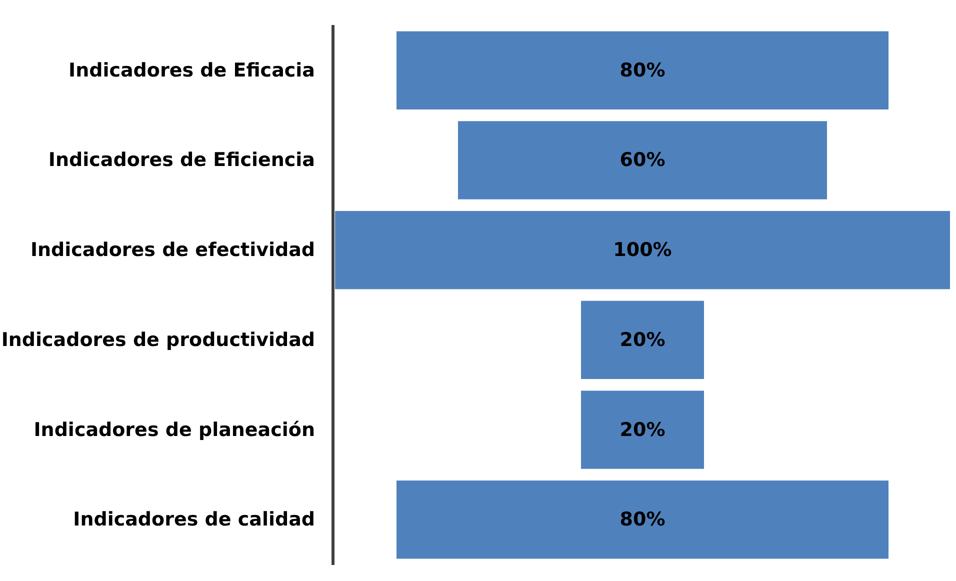 The width and height of the screenshot is (956, 581). What do you see at coordinates (642, 250) in the screenshot?
I see `data-label: 100%` at bounding box center [642, 250].